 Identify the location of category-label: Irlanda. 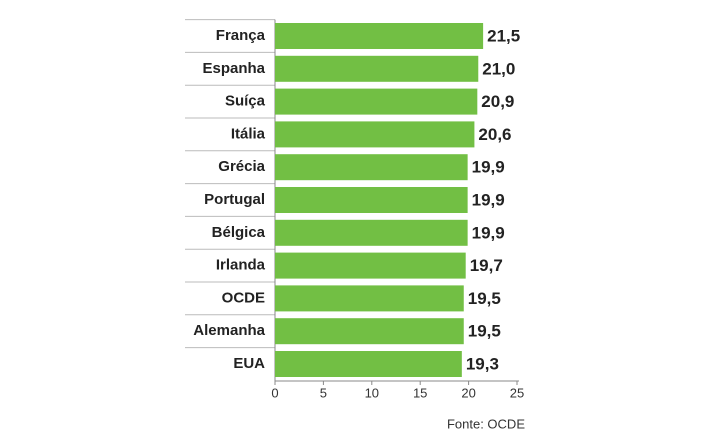
(241, 265).